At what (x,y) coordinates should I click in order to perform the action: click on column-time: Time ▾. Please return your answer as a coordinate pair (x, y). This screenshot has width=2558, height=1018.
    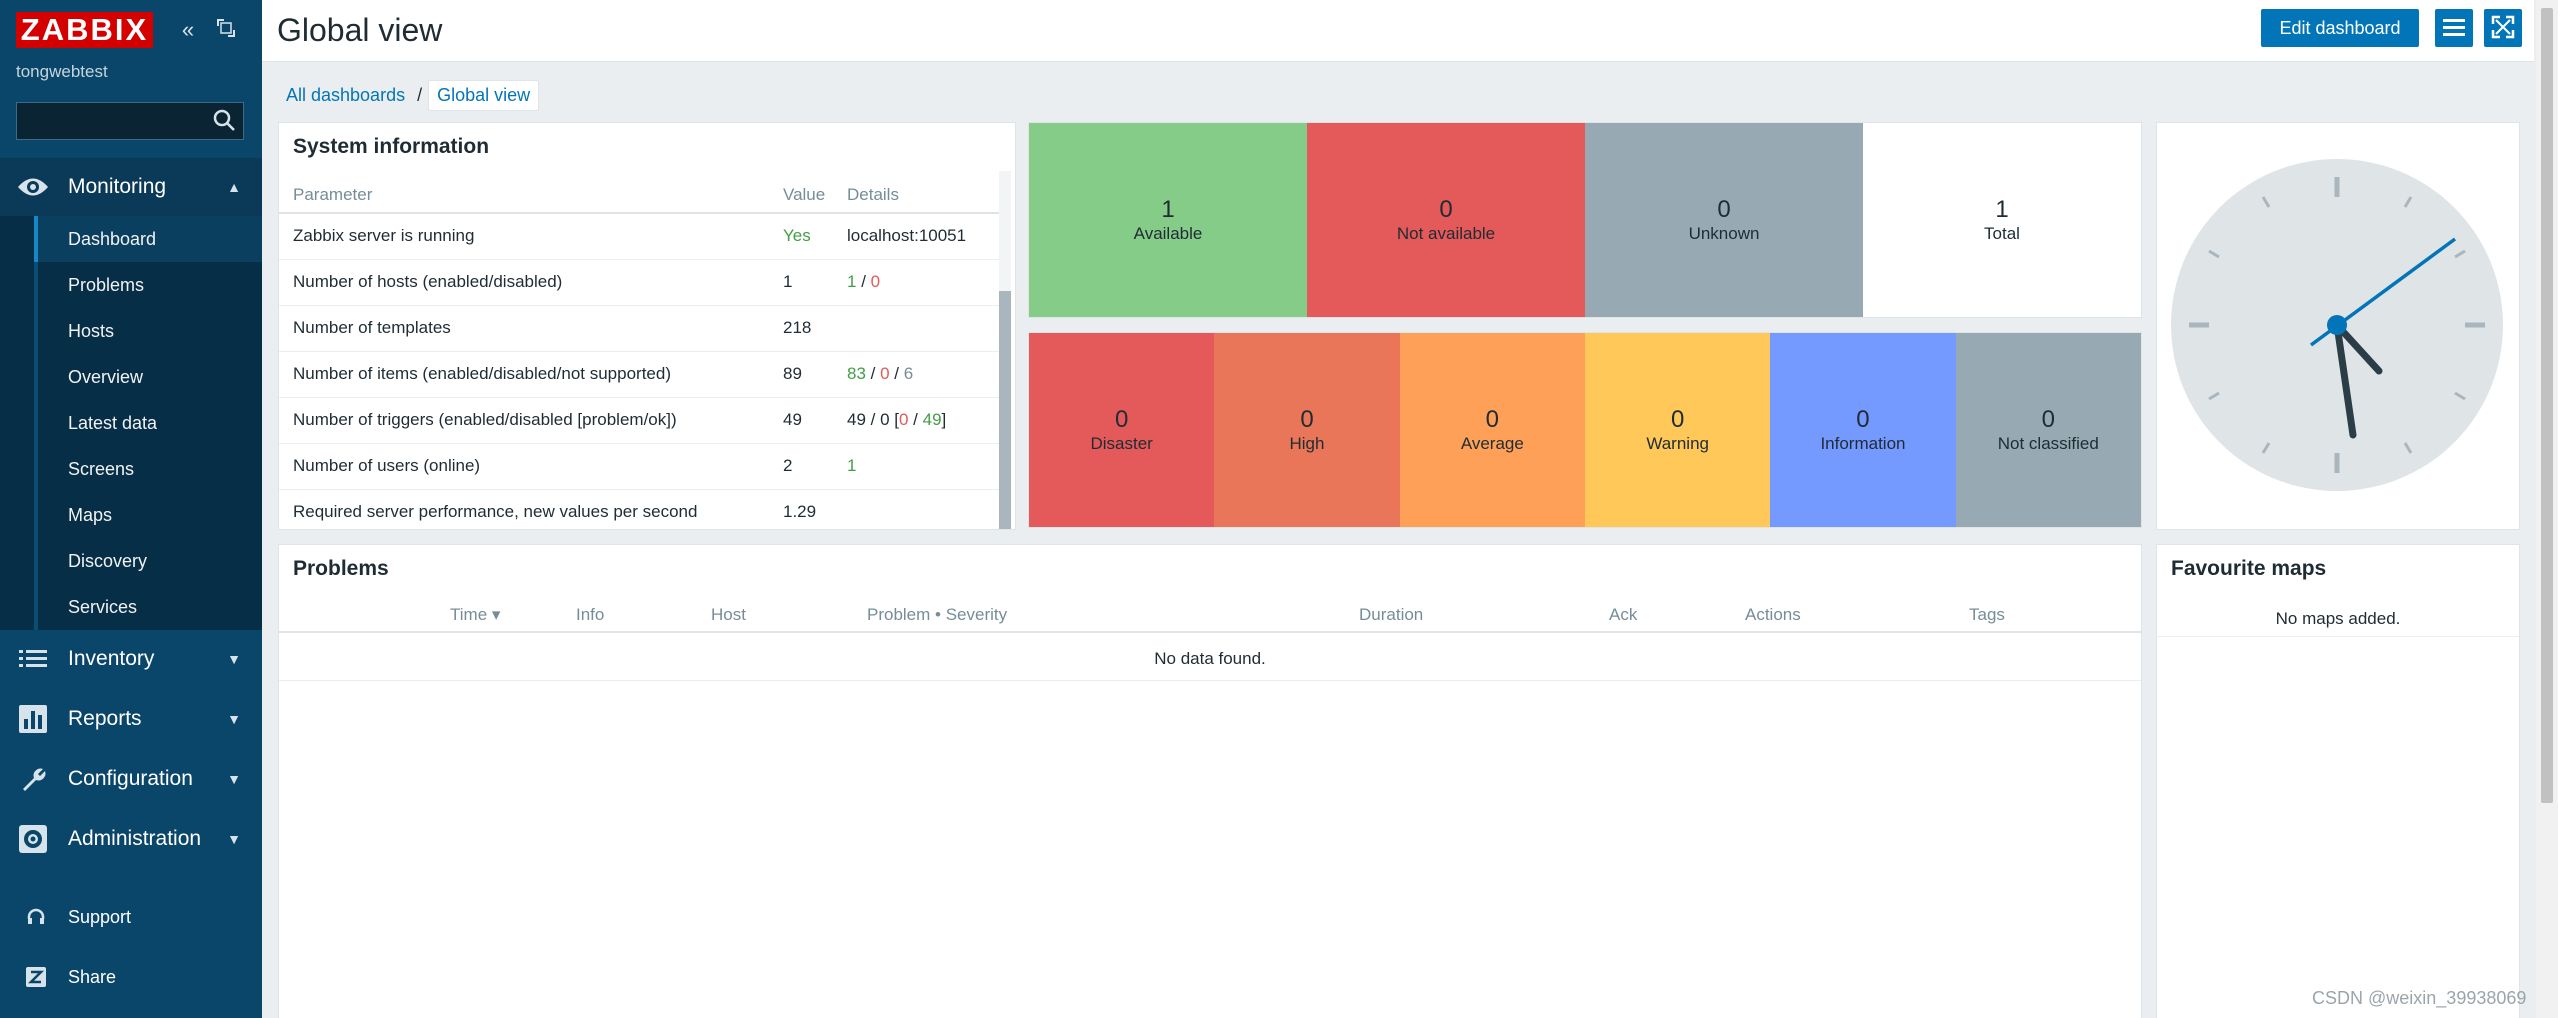
    Looking at the image, I should click on (475, 614).